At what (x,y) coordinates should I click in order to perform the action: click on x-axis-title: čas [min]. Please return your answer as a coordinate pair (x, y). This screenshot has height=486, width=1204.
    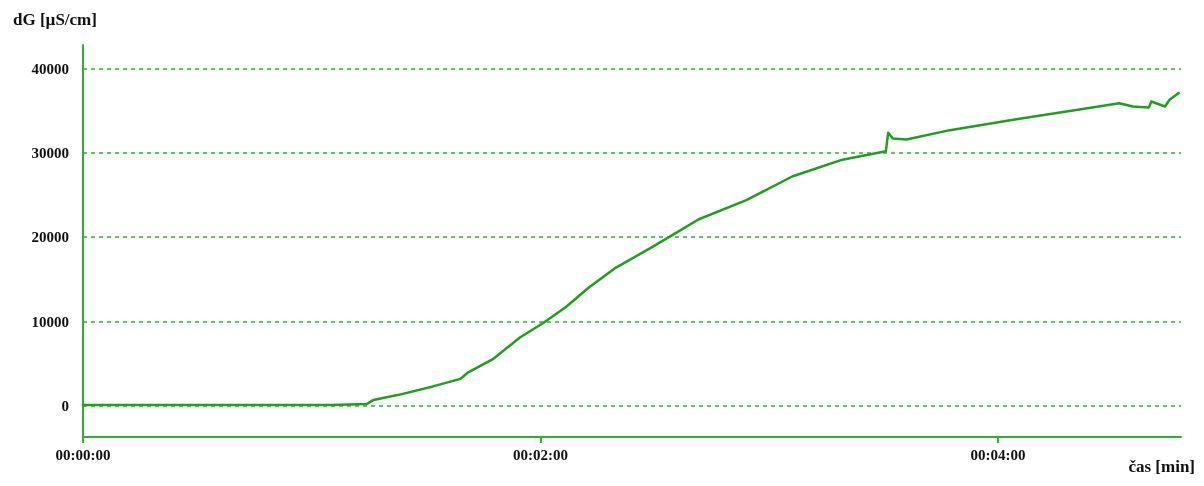
    Looking at the image, I should click on (1162, 466).